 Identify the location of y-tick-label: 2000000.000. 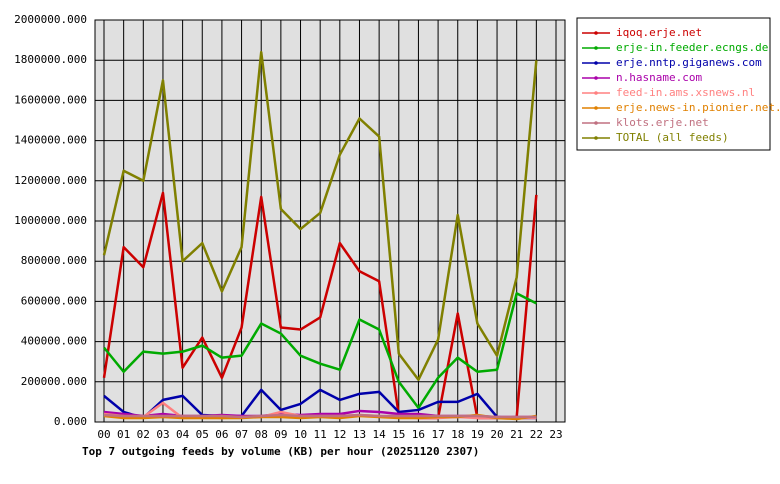
(50, 19).